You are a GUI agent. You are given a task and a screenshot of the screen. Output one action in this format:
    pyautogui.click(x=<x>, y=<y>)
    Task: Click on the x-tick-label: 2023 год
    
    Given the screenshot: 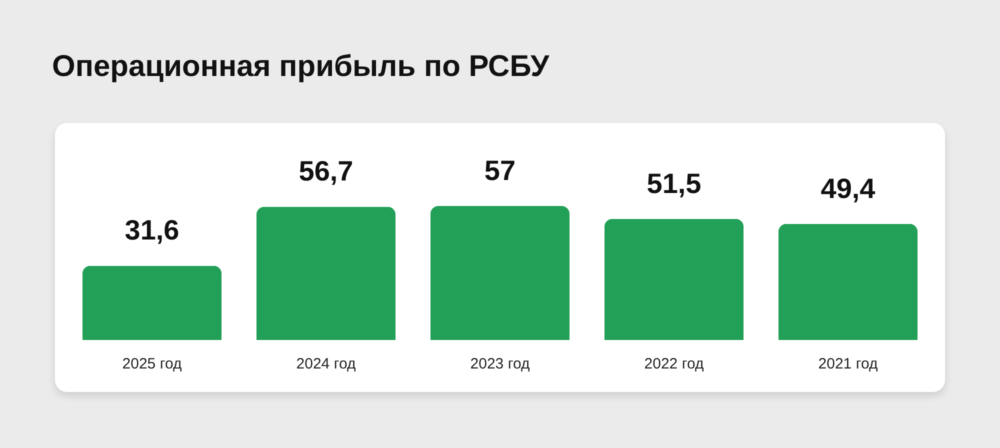 What is the action you would take?
    pyautogui.click(x=500, y=364)
    